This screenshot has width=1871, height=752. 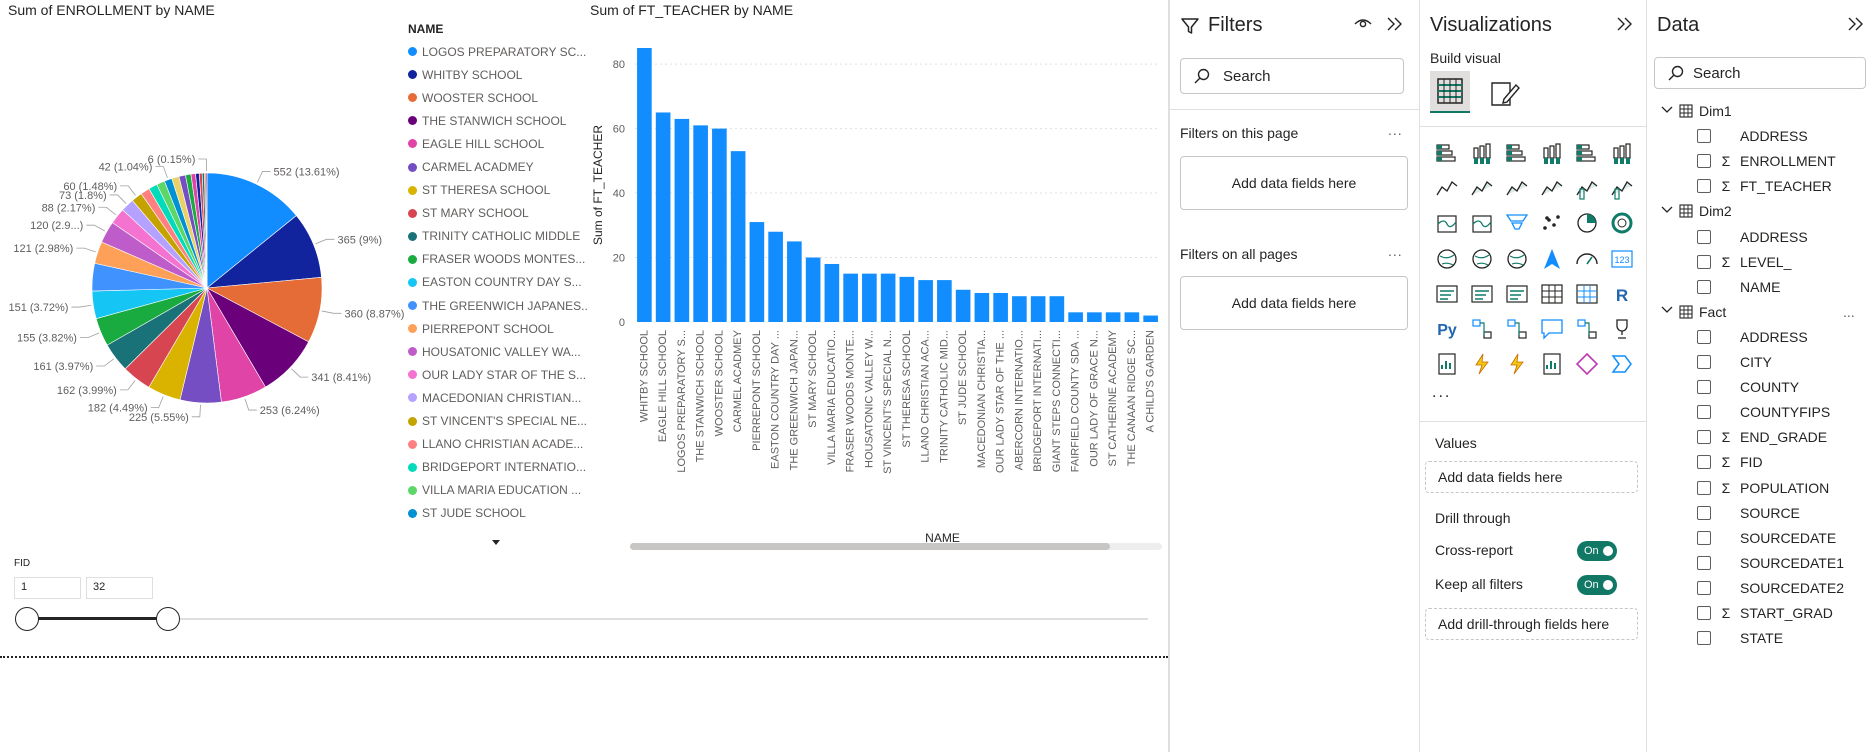 I want to click on legend-item: CARMEL ACADMEY, so click(x=498, y=166).